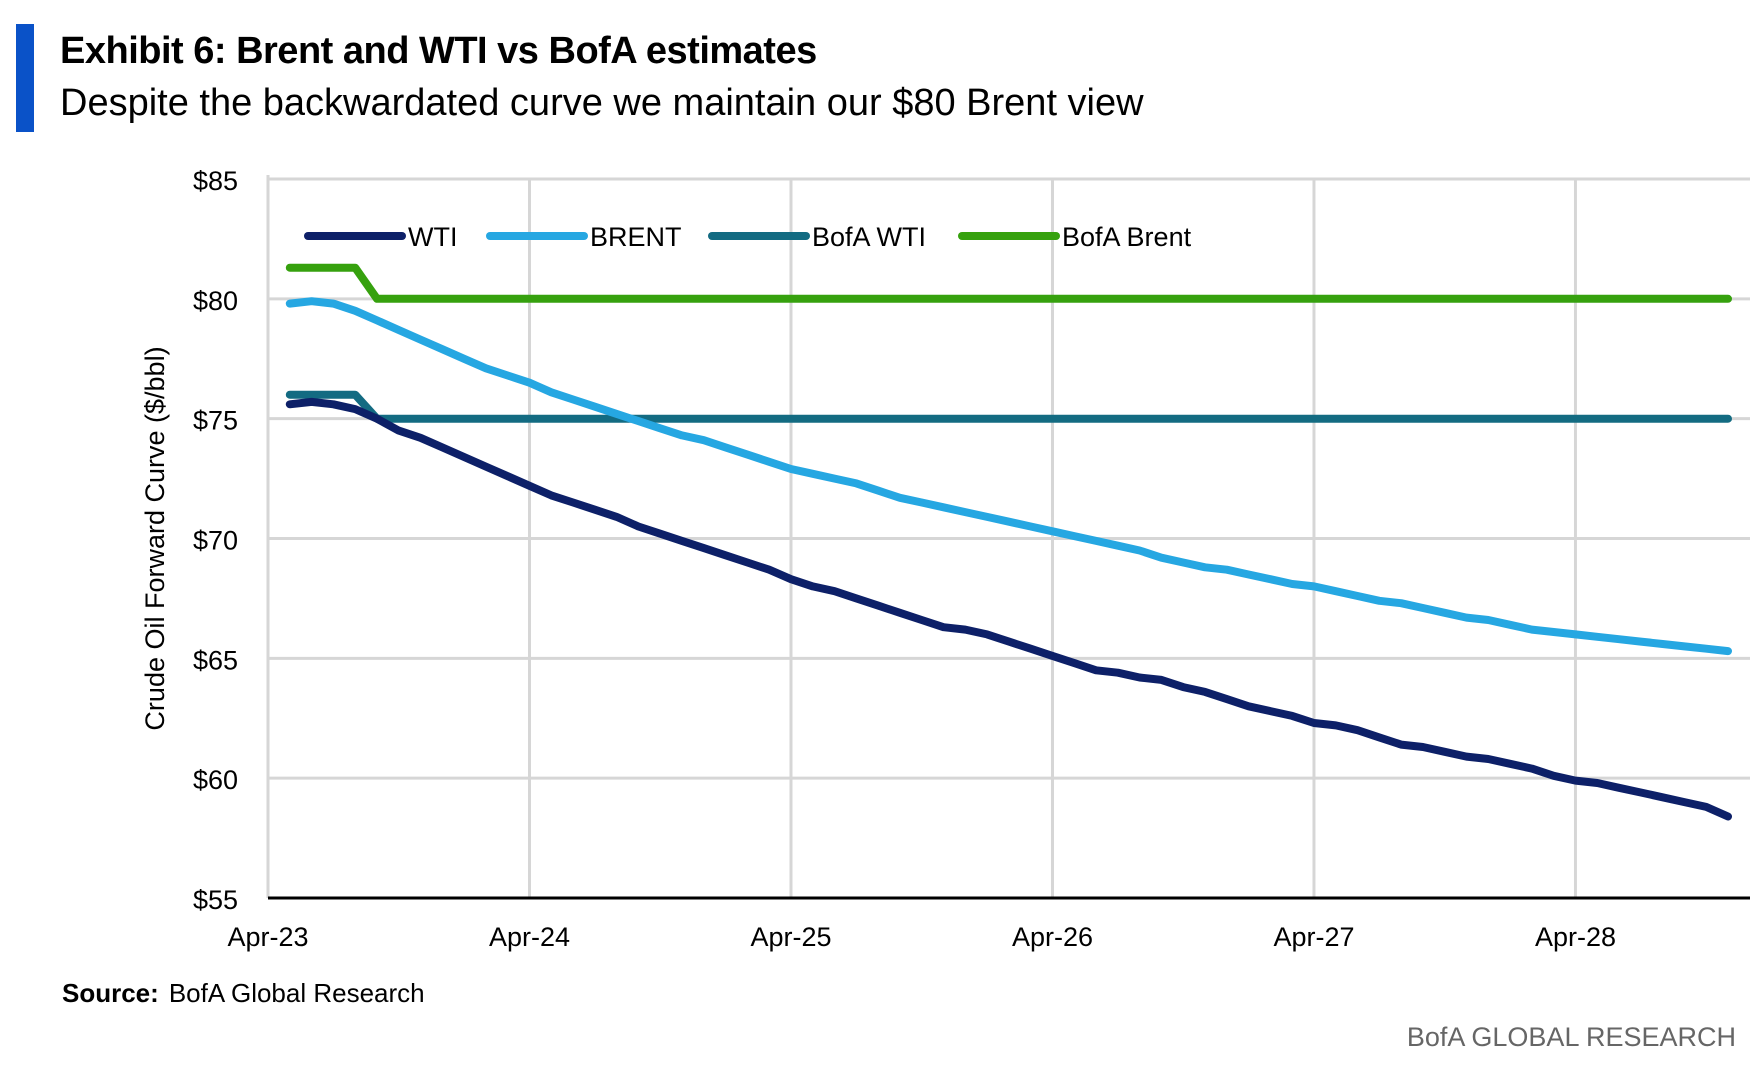 The image size is (1764, 1076). Describe the element at coordinates (1571, 1037) in the screenshot. I see `brand-watermark: BofA GLOBAL RESEARCH` at that location.